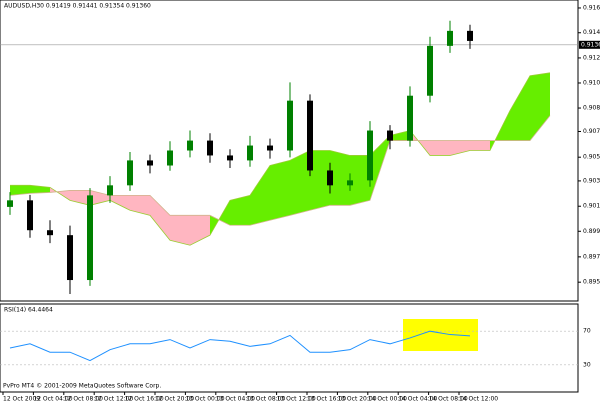  Describe the element at coordinates (591, 82) in the screenshot. I see `y-tick-label: 0.91075` at that location.